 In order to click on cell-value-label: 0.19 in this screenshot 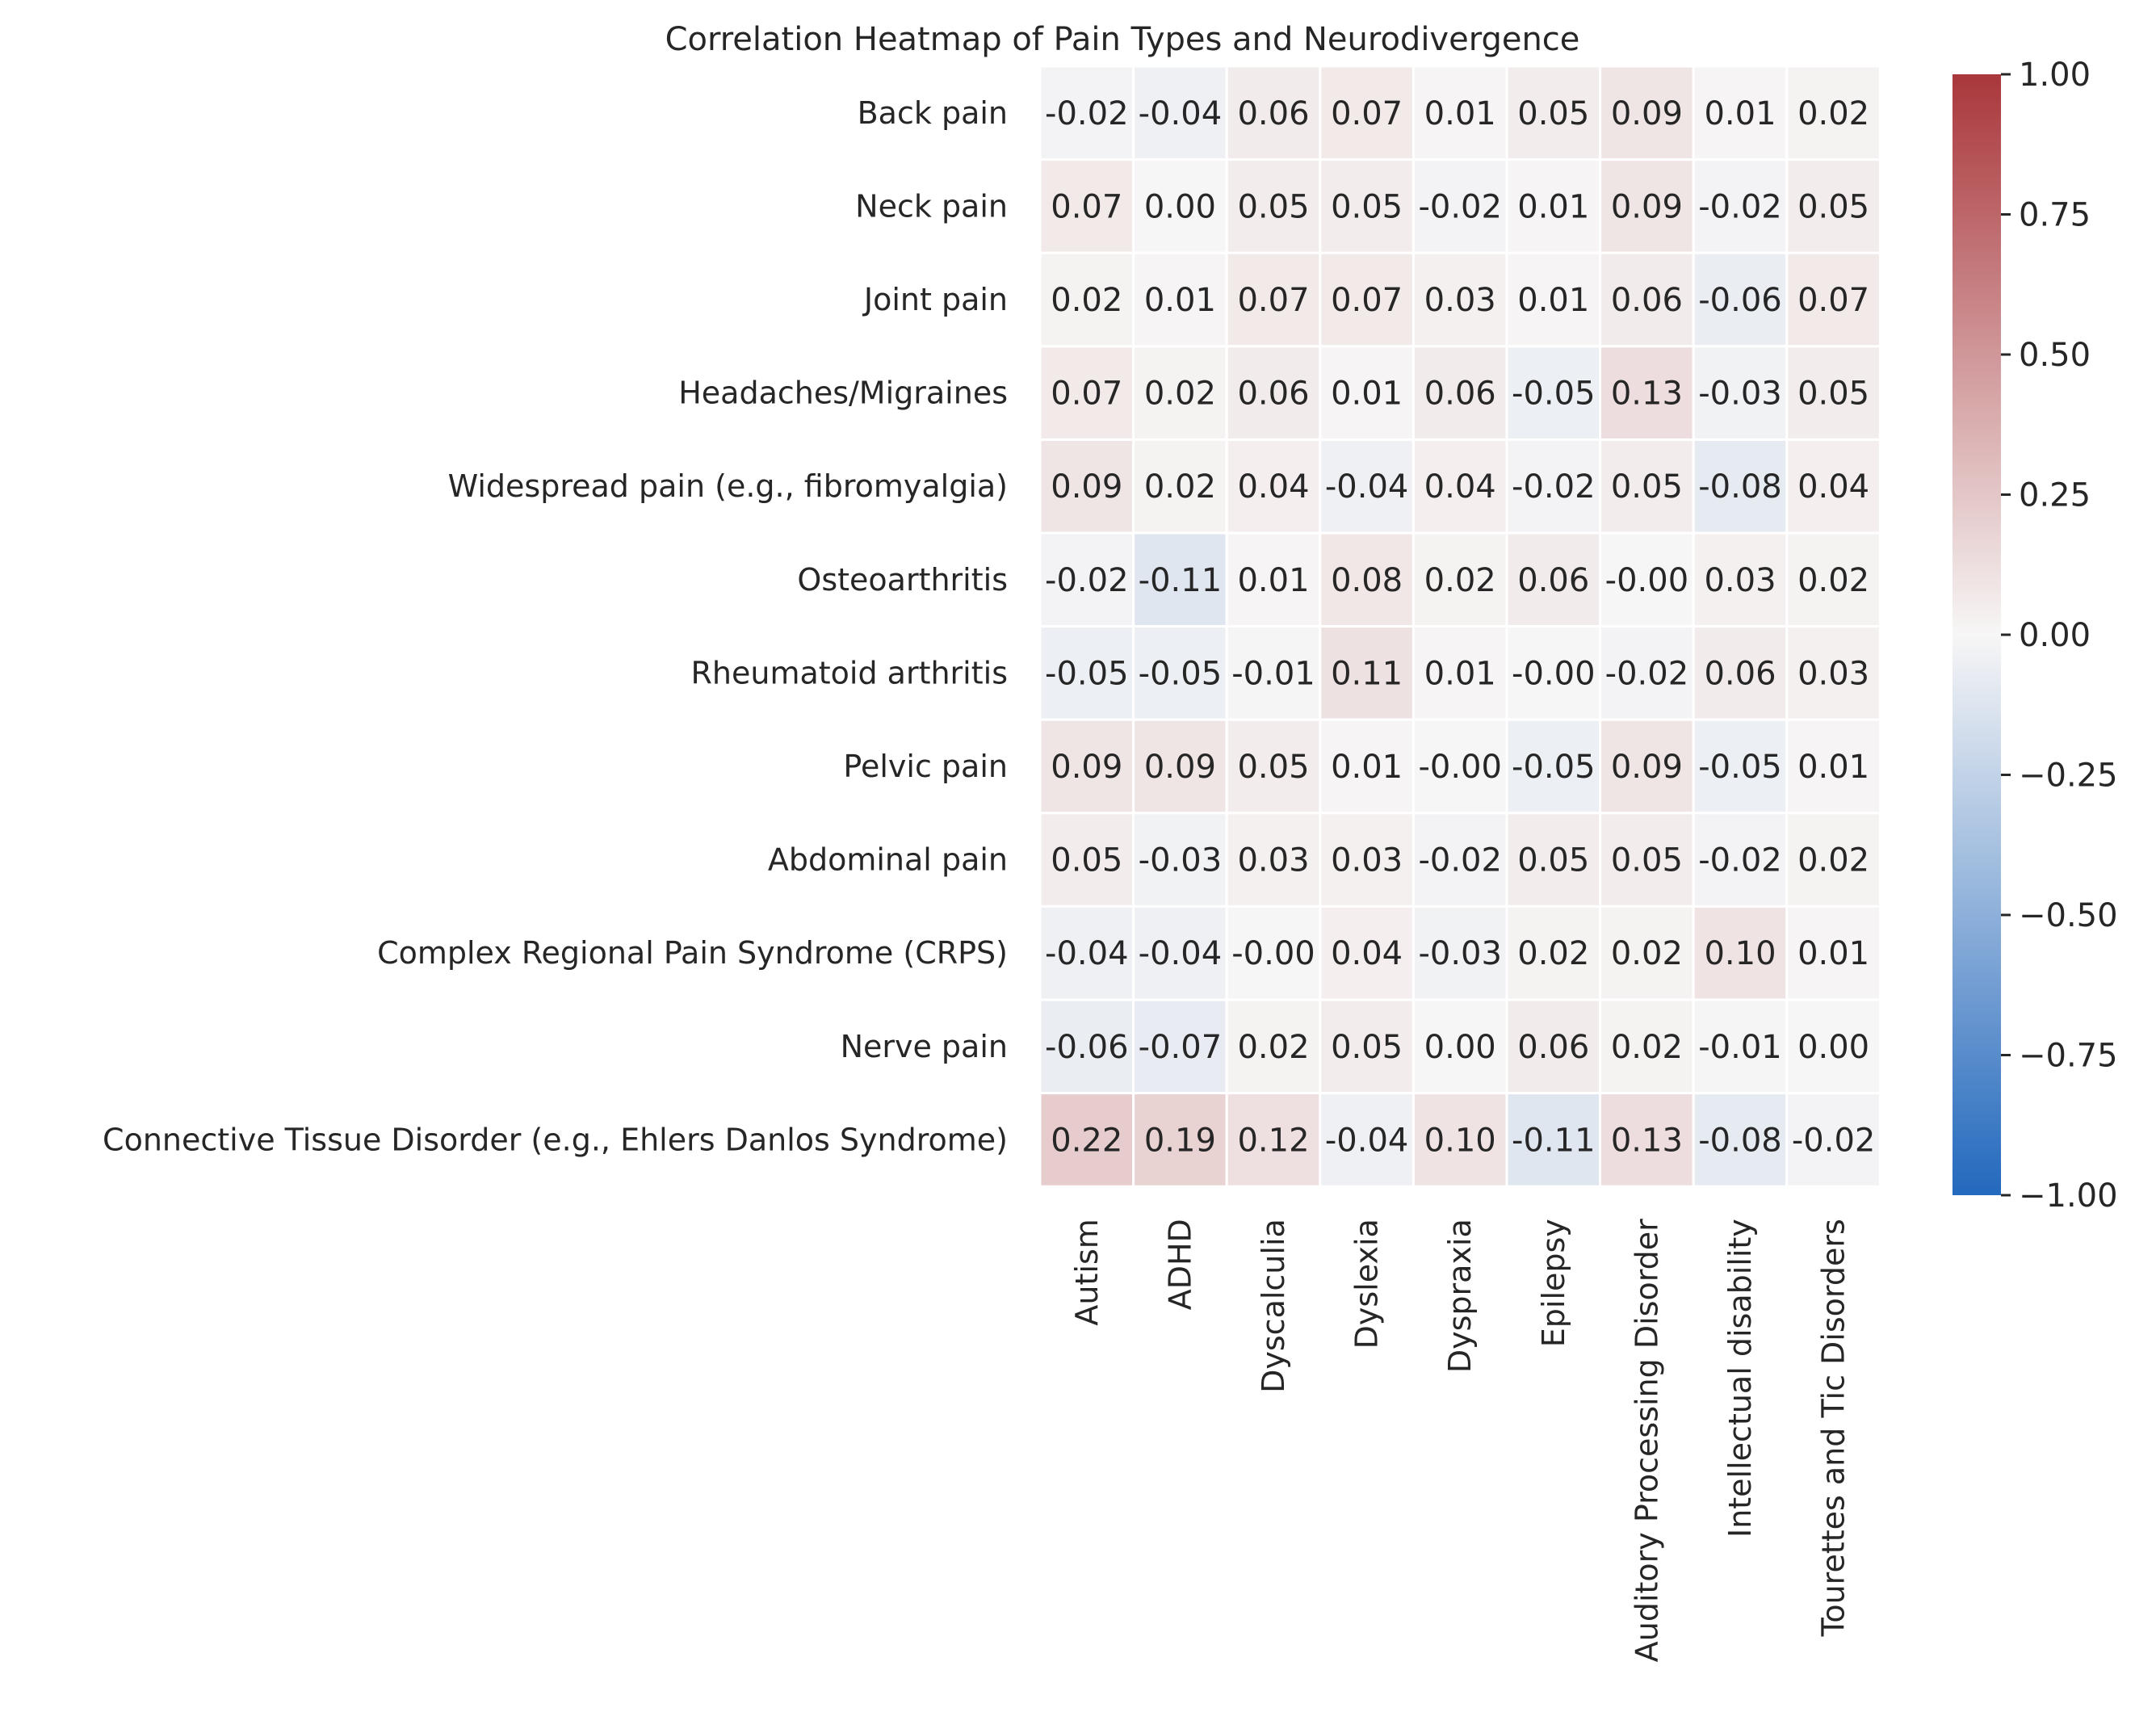, I will do `click(1180, 1140)`.